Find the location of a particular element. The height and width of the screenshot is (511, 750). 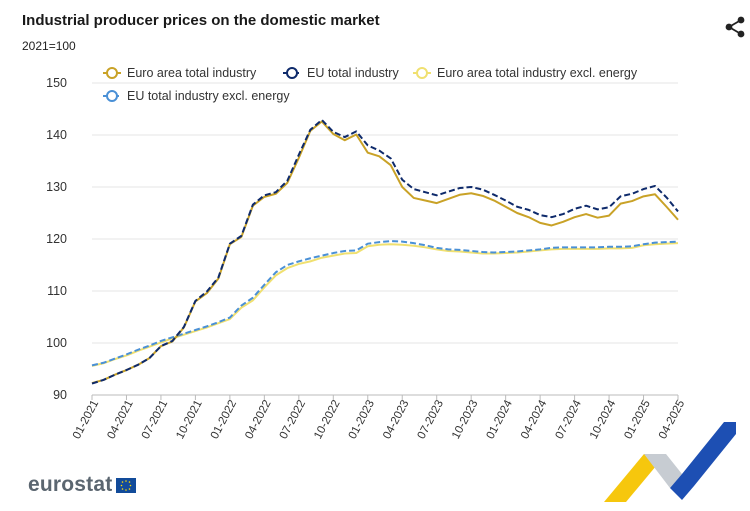

y-tick-label: 140 is located at coordinates (56, 135).